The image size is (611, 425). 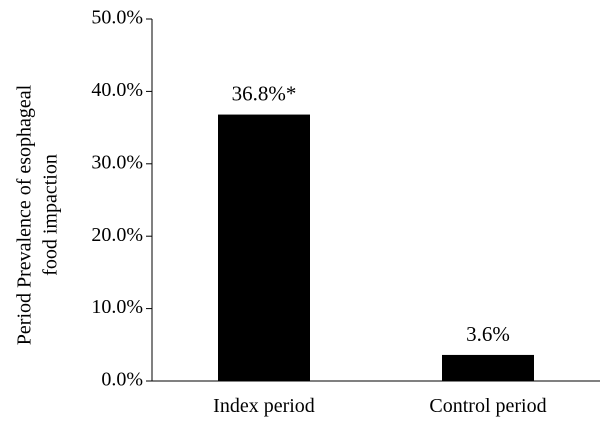 I want to click on data-label: 36.8%*, so click(x=264, y=94).